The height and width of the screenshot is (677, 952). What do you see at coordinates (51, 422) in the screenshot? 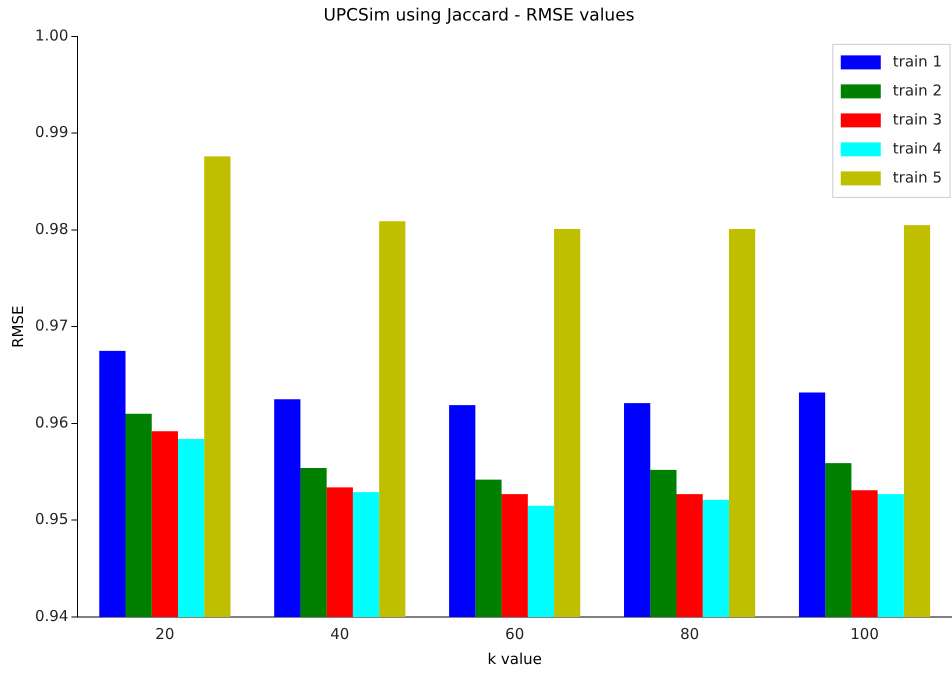
I see `y-tick-label: 0.96` at bounding box center [51, 422].